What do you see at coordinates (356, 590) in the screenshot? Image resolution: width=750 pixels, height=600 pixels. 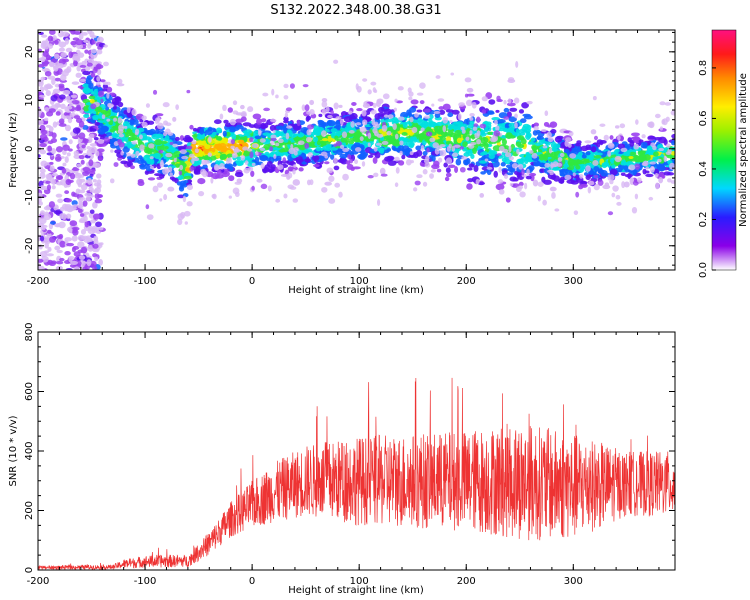 I see `snr-x-label: Height of straight line (km)` at bounding box center [356, 590].